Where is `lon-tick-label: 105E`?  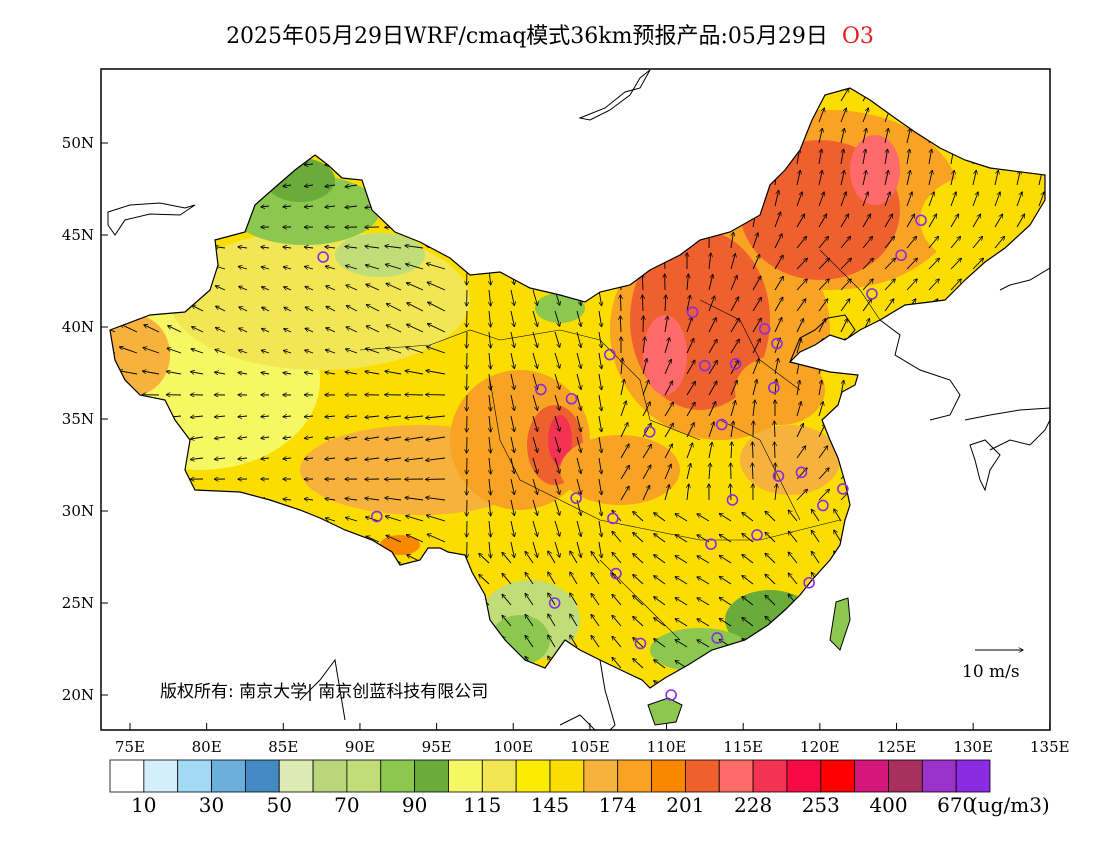 lon-tick-label: 105E is located at coordinates (590, 747).